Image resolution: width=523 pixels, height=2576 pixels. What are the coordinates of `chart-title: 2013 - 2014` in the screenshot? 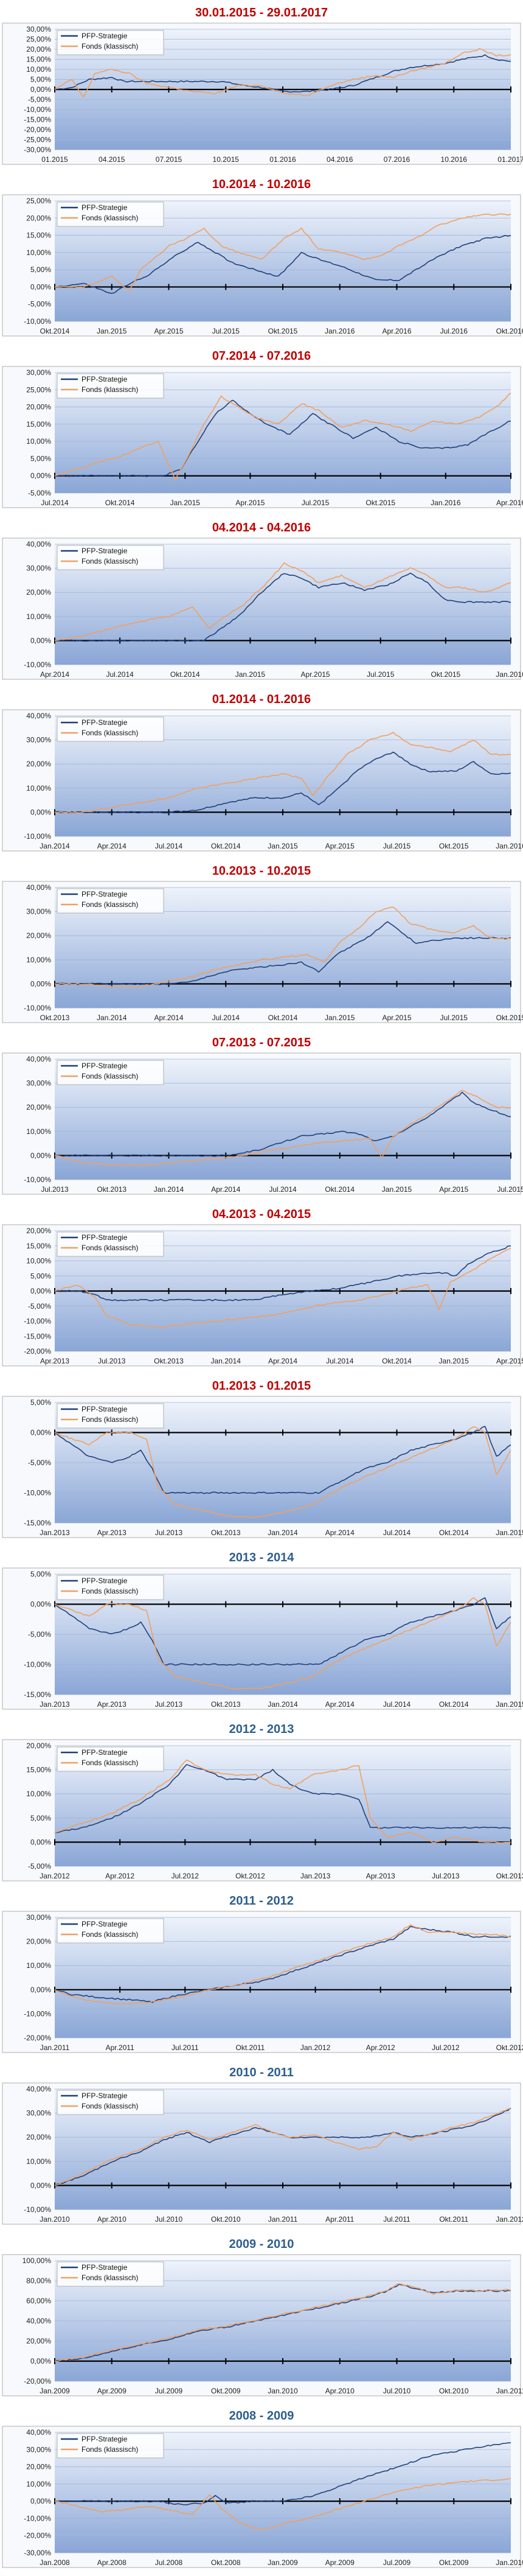 It's located at (261, 1557).